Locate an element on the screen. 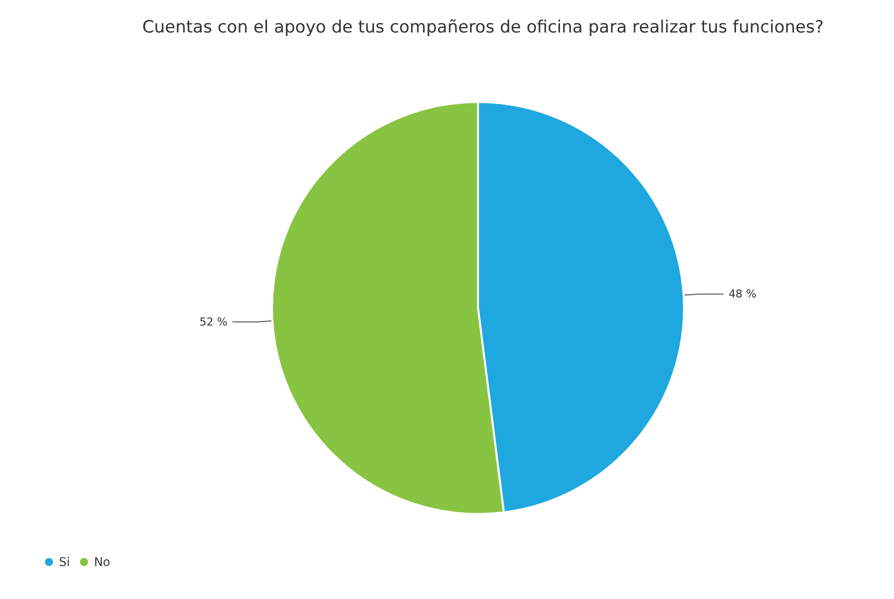 The width and height of the screenshot is (894, 599). chart-title: Cuentas con el apoyo de tus compañeros de oficina para realizar tus funciones? is located at coordinates (483, 28).